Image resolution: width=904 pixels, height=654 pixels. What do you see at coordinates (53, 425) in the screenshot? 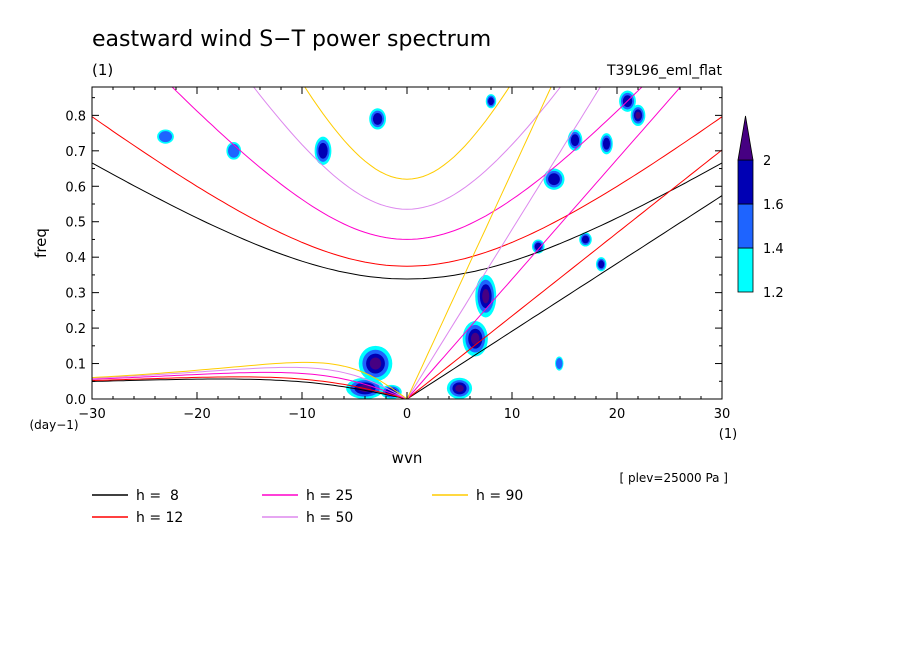
I see `y-axis-unit: (day−1)` at bounding box center [53, 425].